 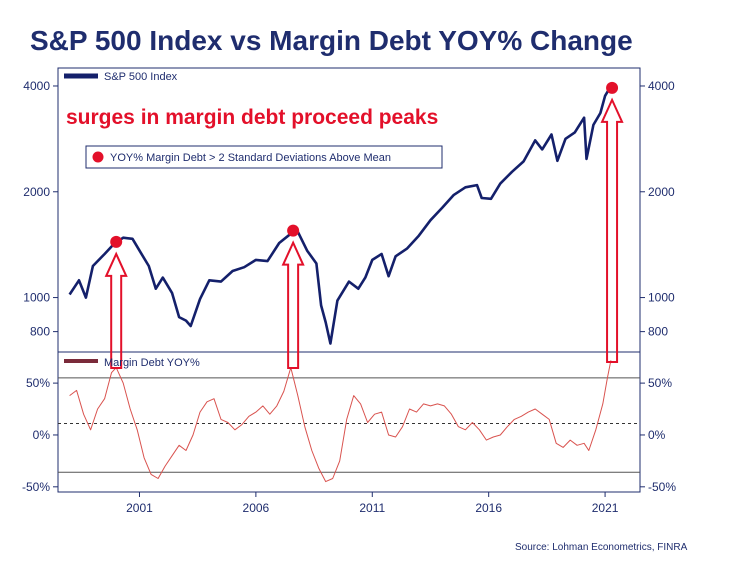 I want to click on top-y-tick-label-left: 800, so click(x=40, y=332).